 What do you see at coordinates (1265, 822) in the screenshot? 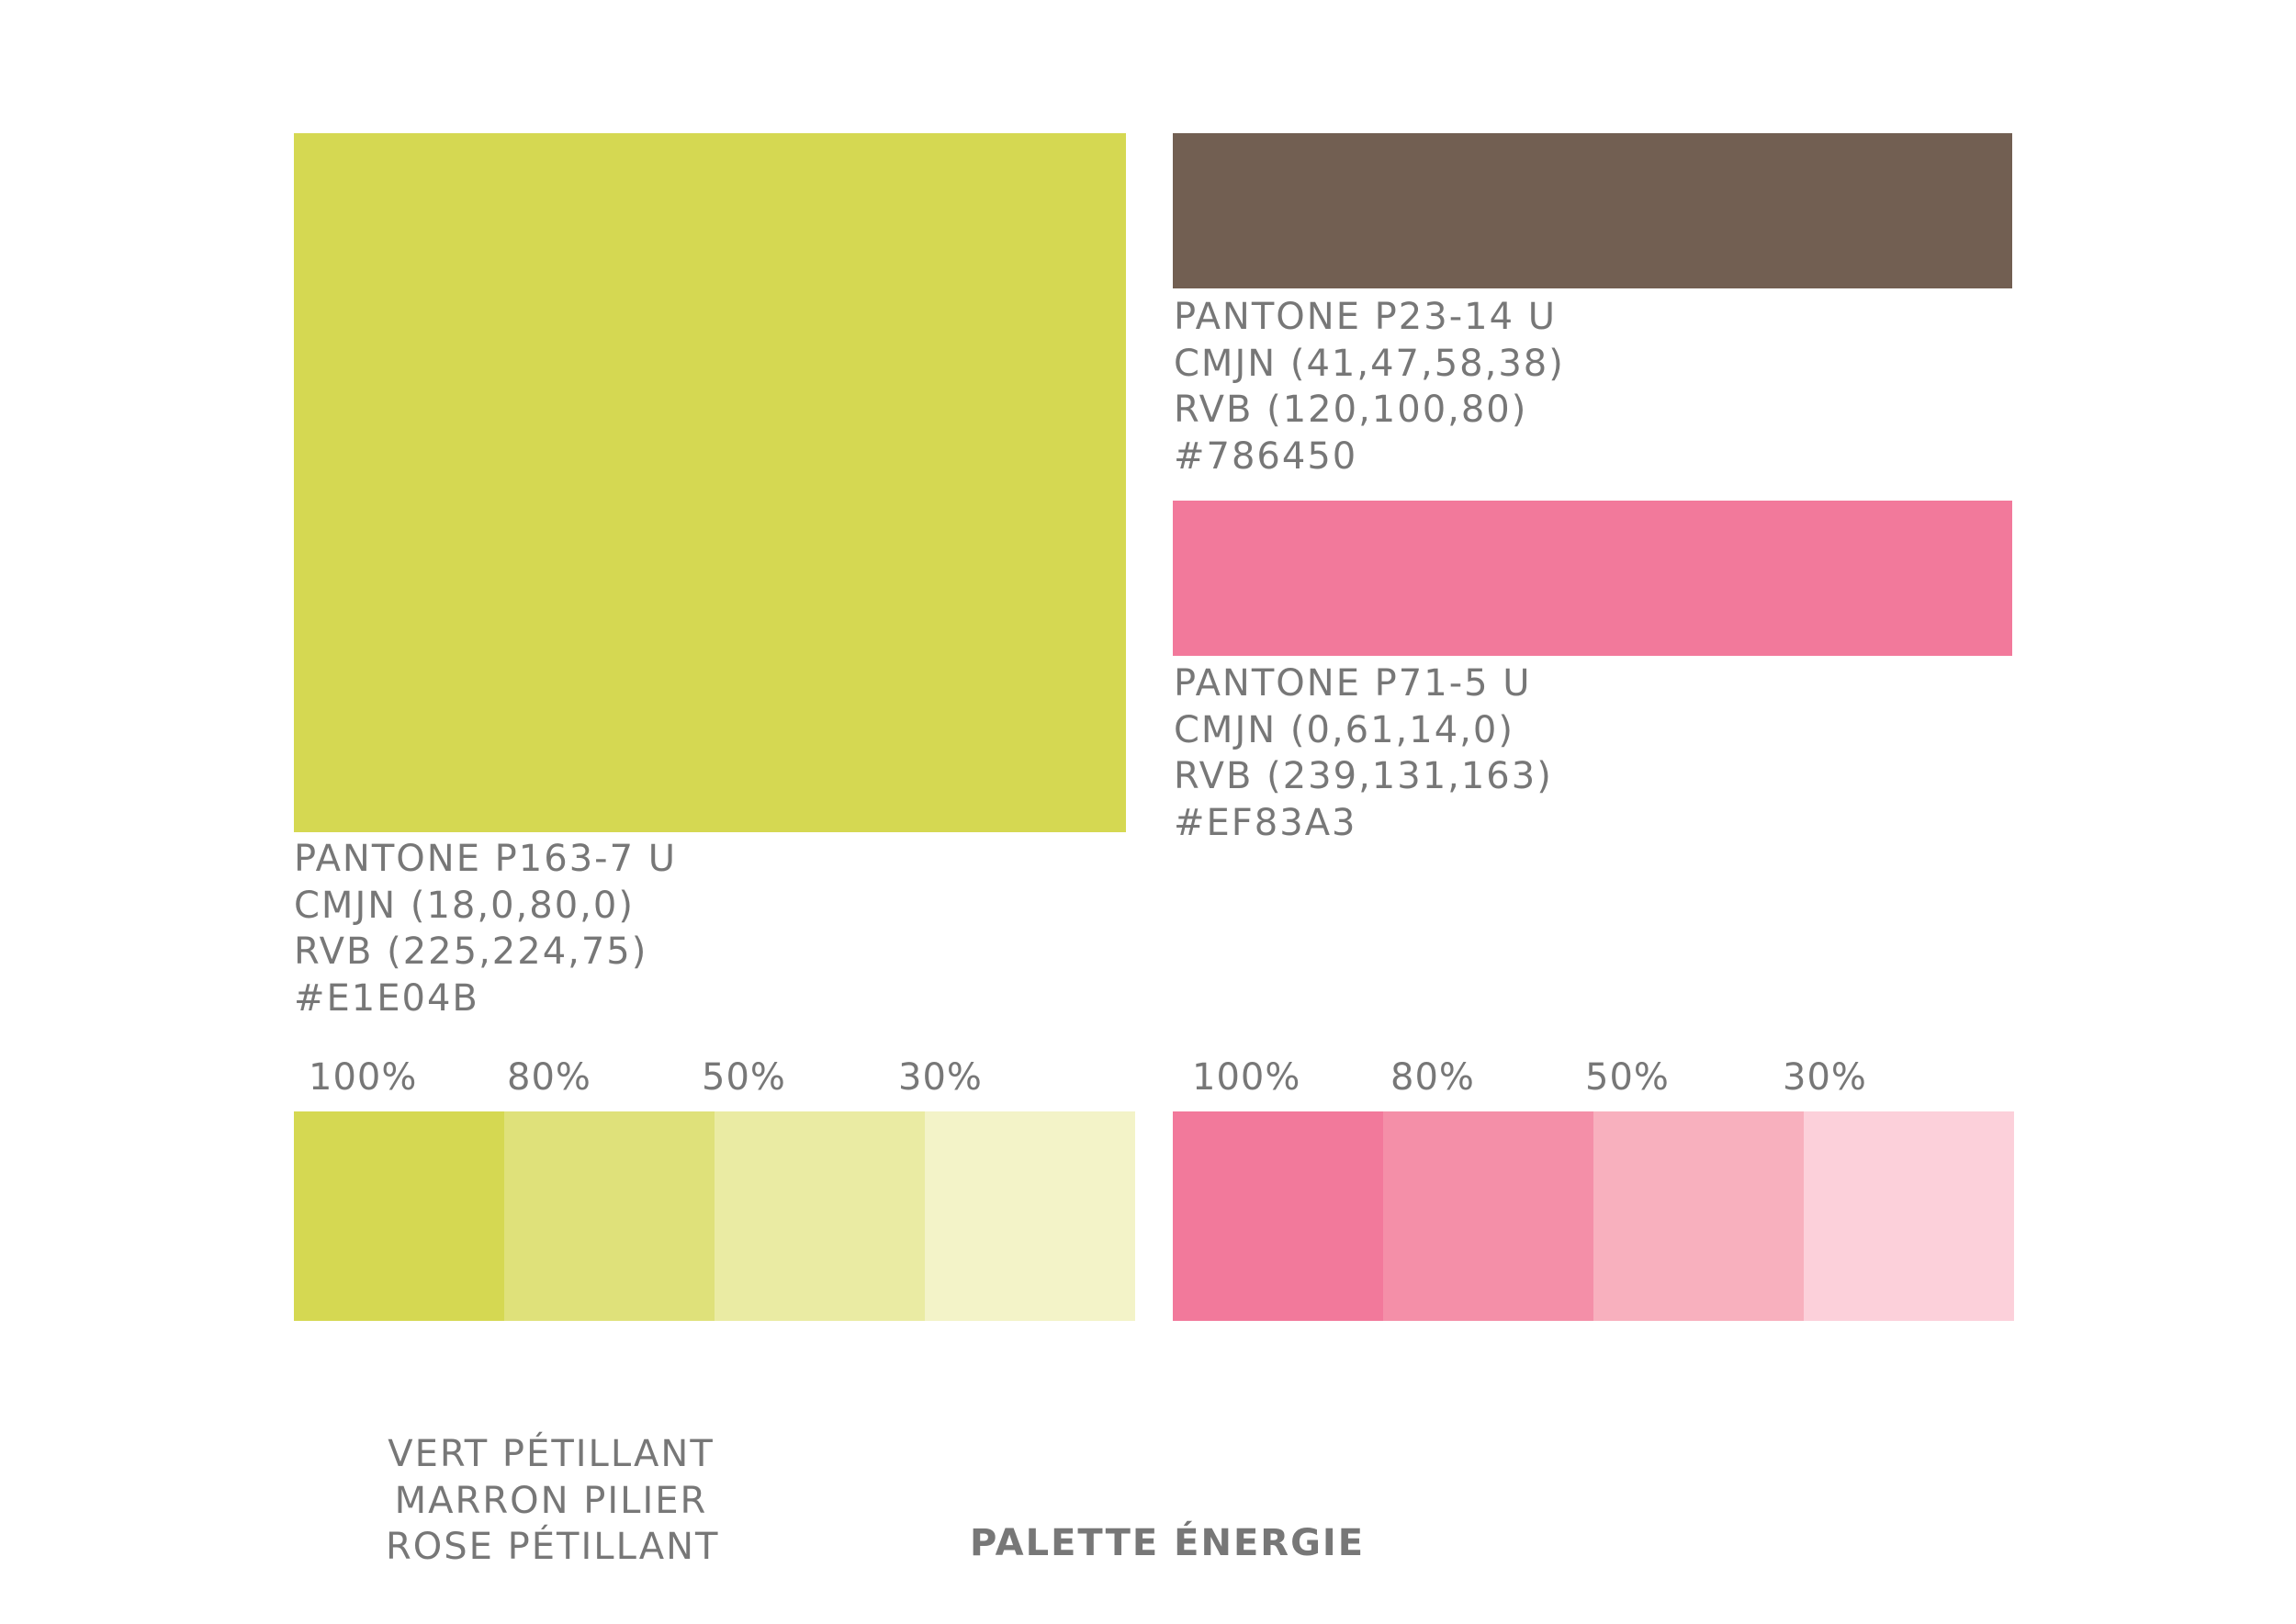
I see `pink-hex: #EF83A3` at bounding box center [1265, 822].